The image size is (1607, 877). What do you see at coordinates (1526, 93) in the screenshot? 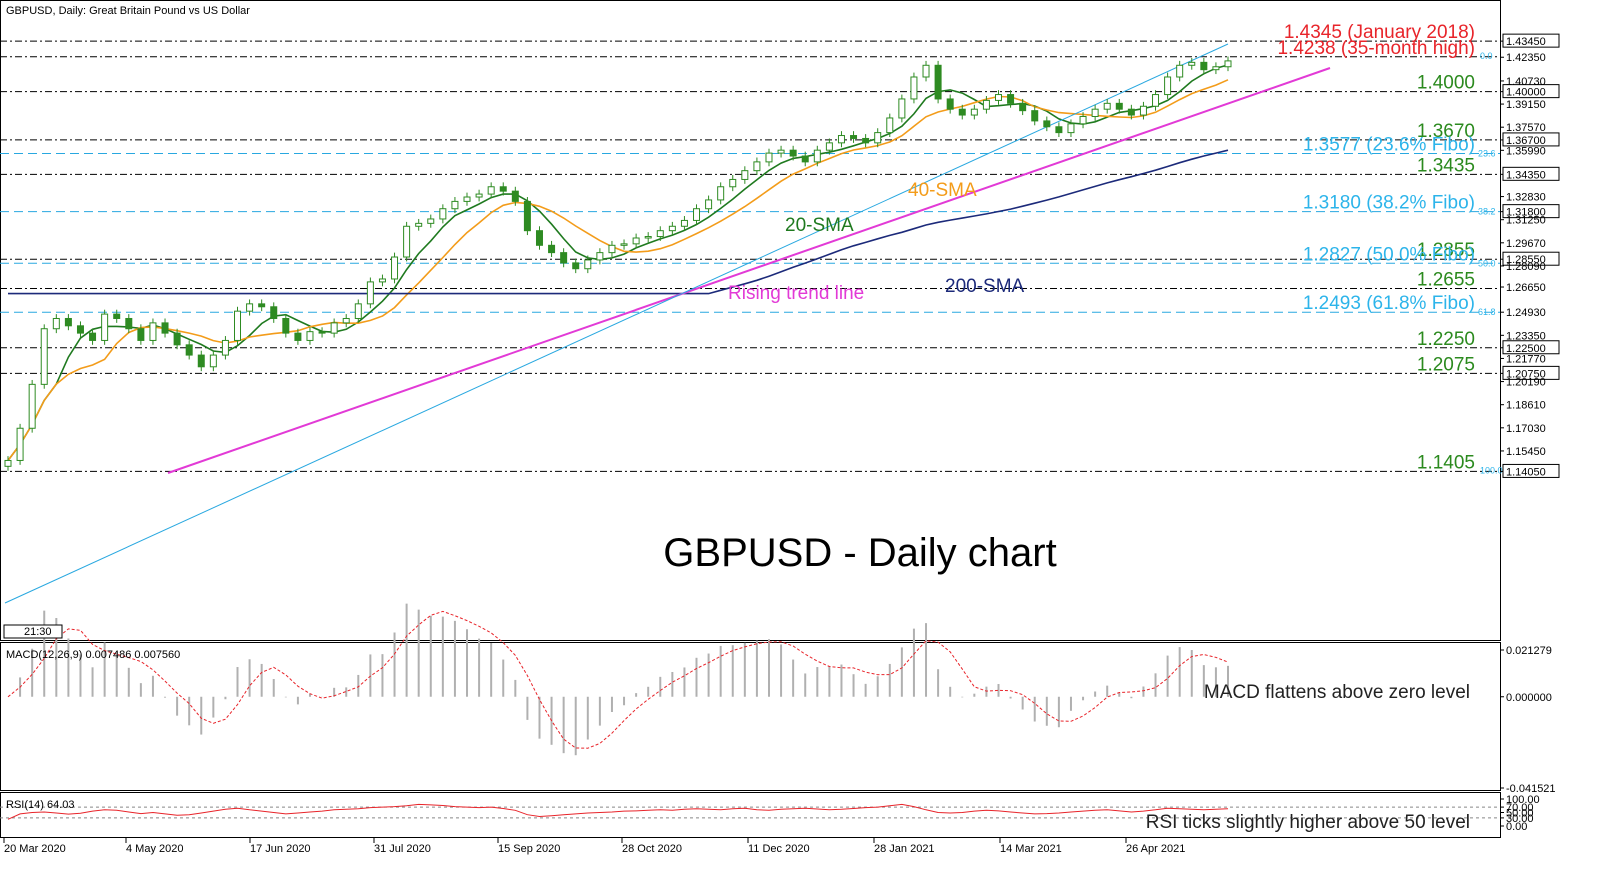
I see `y-tick-label: 1.40000` at bounding box center [1526, 93].